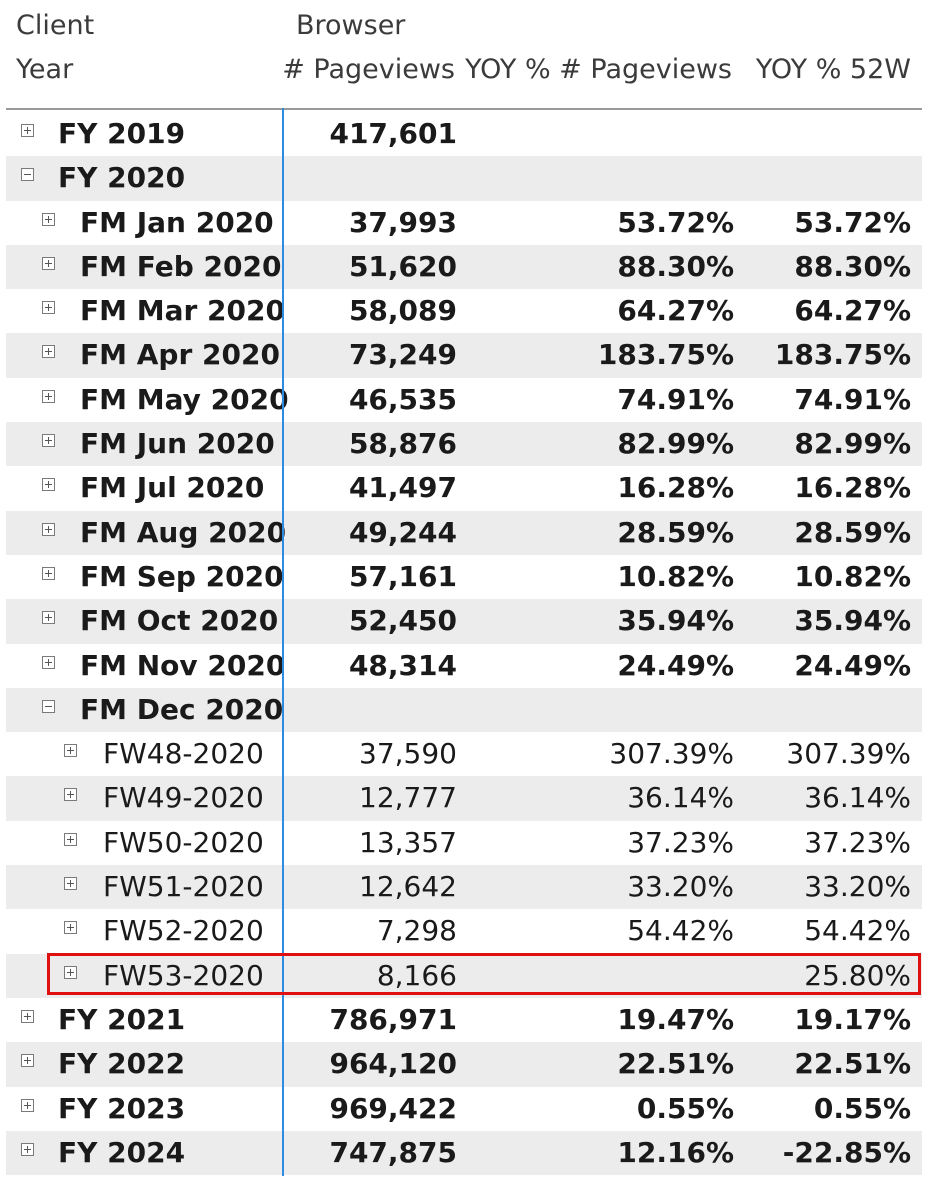  What do you see at coordinates (675, 1064) in the screenshot?
I see `yoy-pageviews-cell: 22.51%` at bounding box center [675, 1064].